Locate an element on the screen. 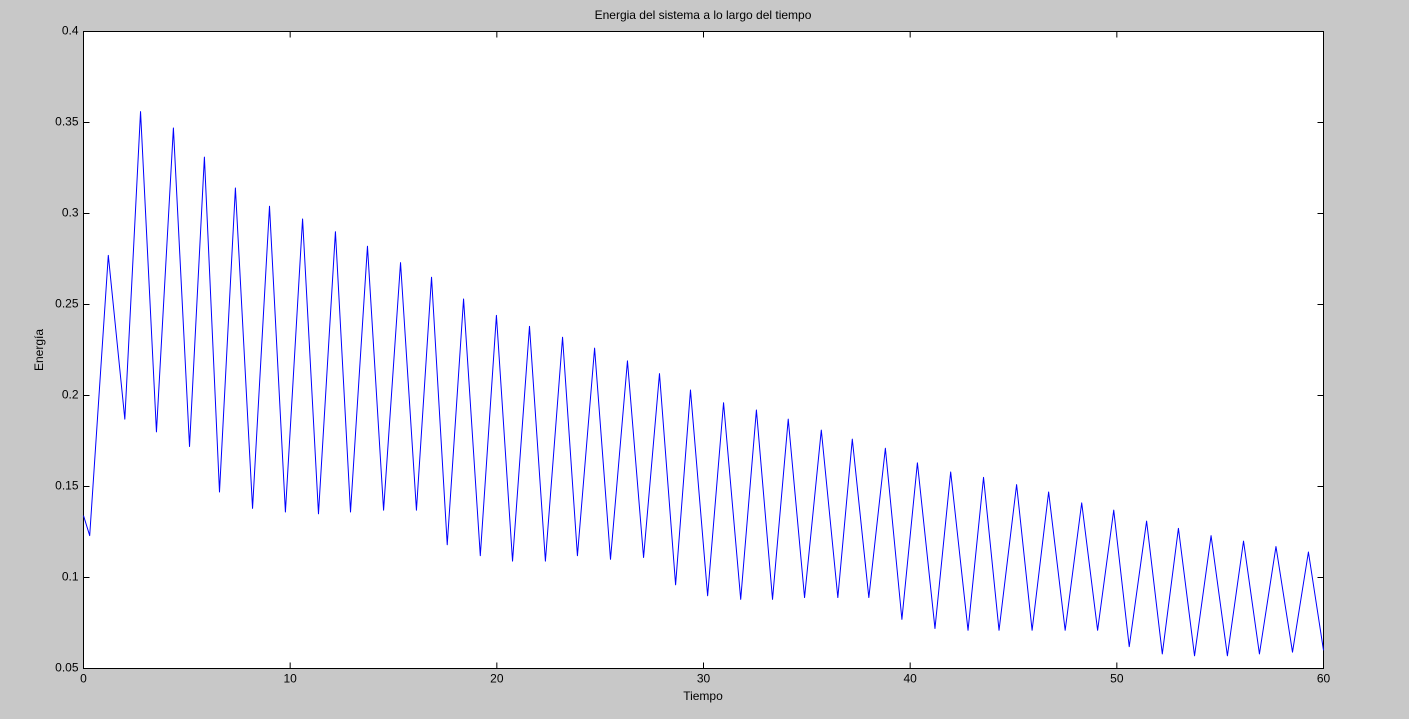 This screenshot has height=719, width=1409. y-tick-label: 0.3 is located at coordinates (70, 213).